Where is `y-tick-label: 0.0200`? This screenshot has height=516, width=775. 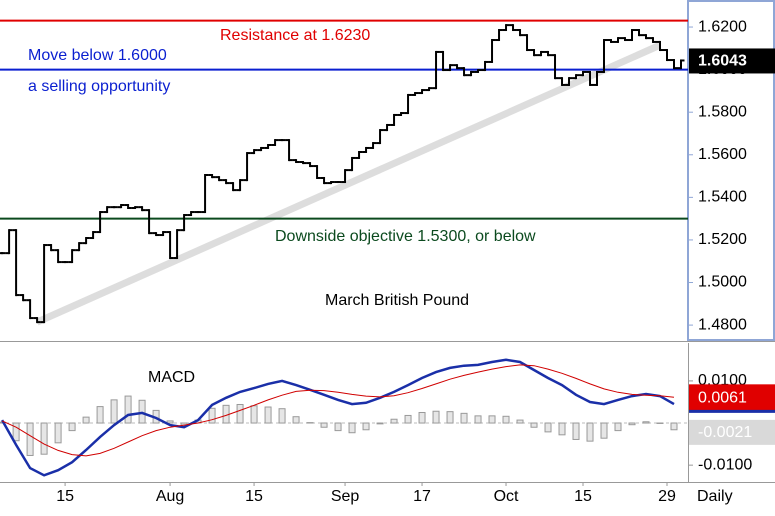
y-tick-label: 0.0200 is located at coordinates (722, 338).